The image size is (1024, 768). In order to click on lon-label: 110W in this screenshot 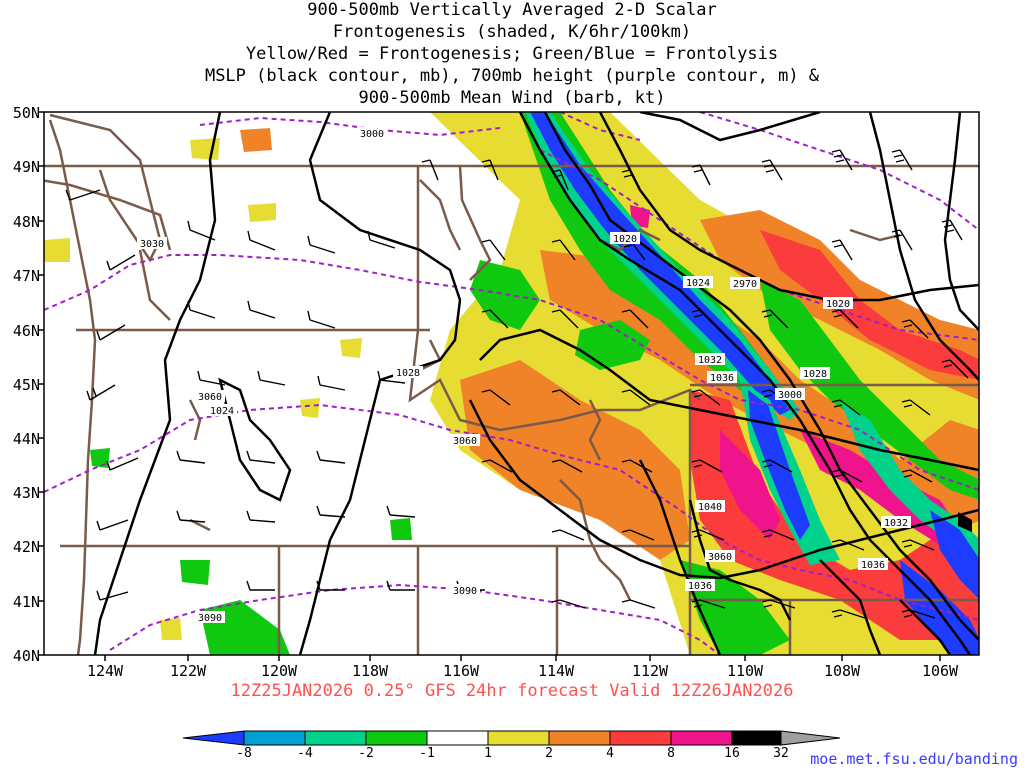, I will do `click(745, 671)`.